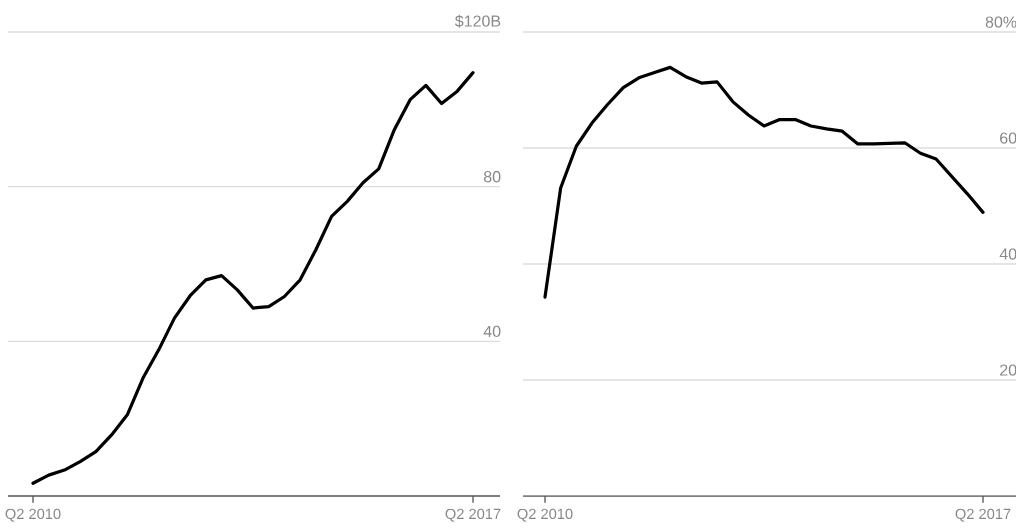 This screenshot has height=529, width=1016. I want to click on y-tick-label: 80, so click(492, 177).